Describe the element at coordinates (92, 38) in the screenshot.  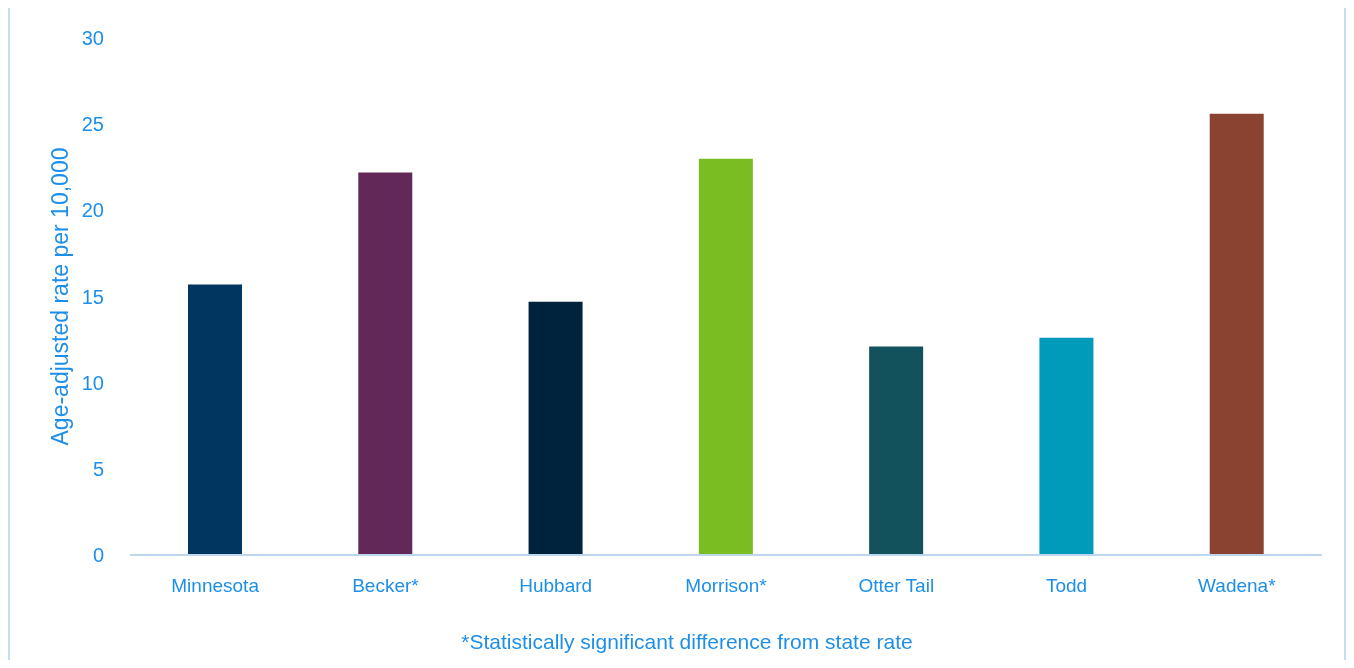
I see `y-tick-label: 30` at that location.